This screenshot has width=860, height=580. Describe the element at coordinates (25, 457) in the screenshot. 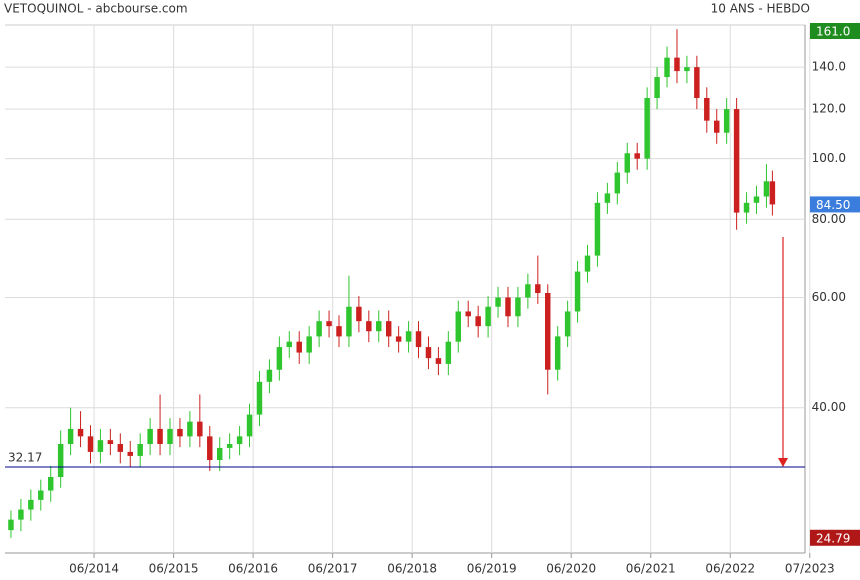

I see `support-label: 32.17` at that location.